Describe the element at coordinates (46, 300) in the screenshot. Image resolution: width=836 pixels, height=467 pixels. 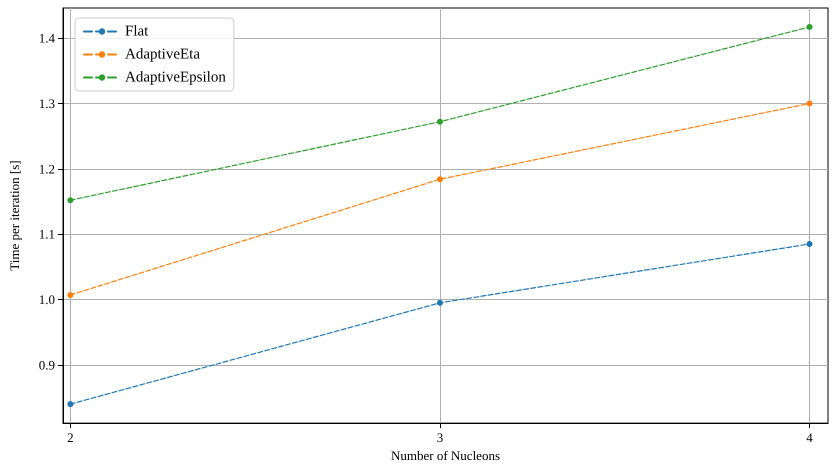
I see `y-tick-label: 1.0` at that location.